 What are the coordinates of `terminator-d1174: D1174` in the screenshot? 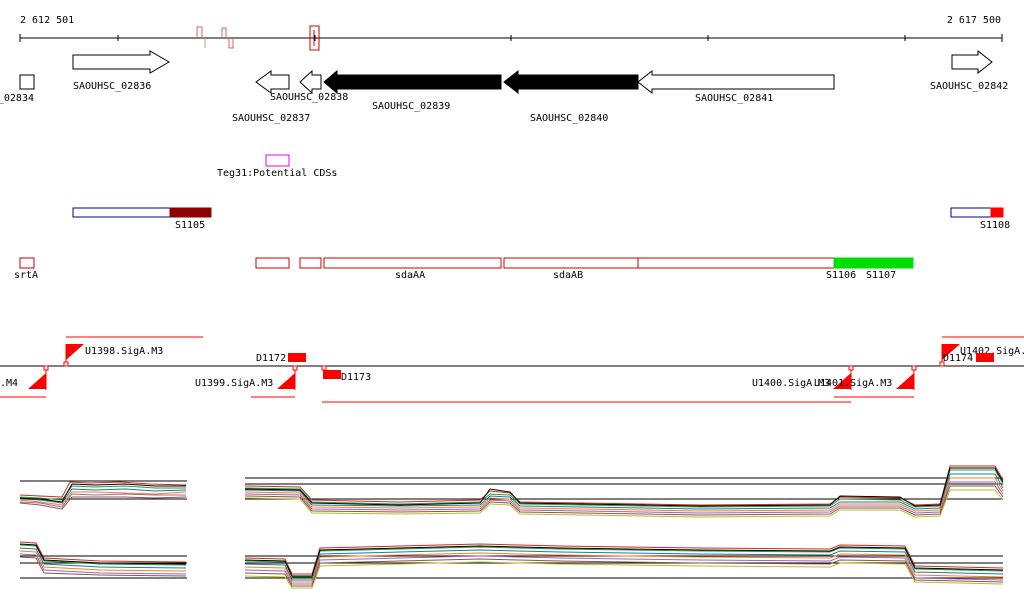 It's located at (968, 358).